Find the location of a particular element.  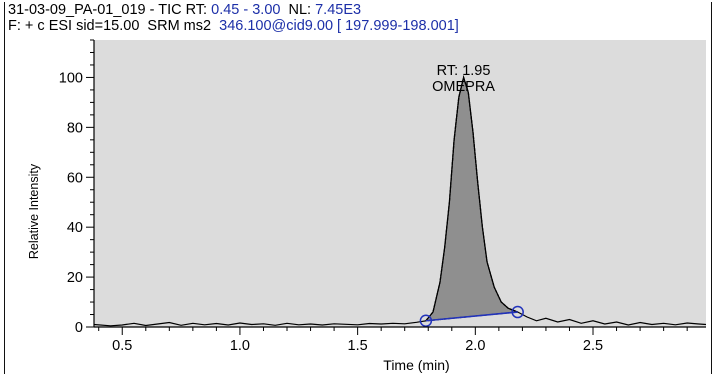

x-tick-label: 2.5 is located at coordinates (593, 346).